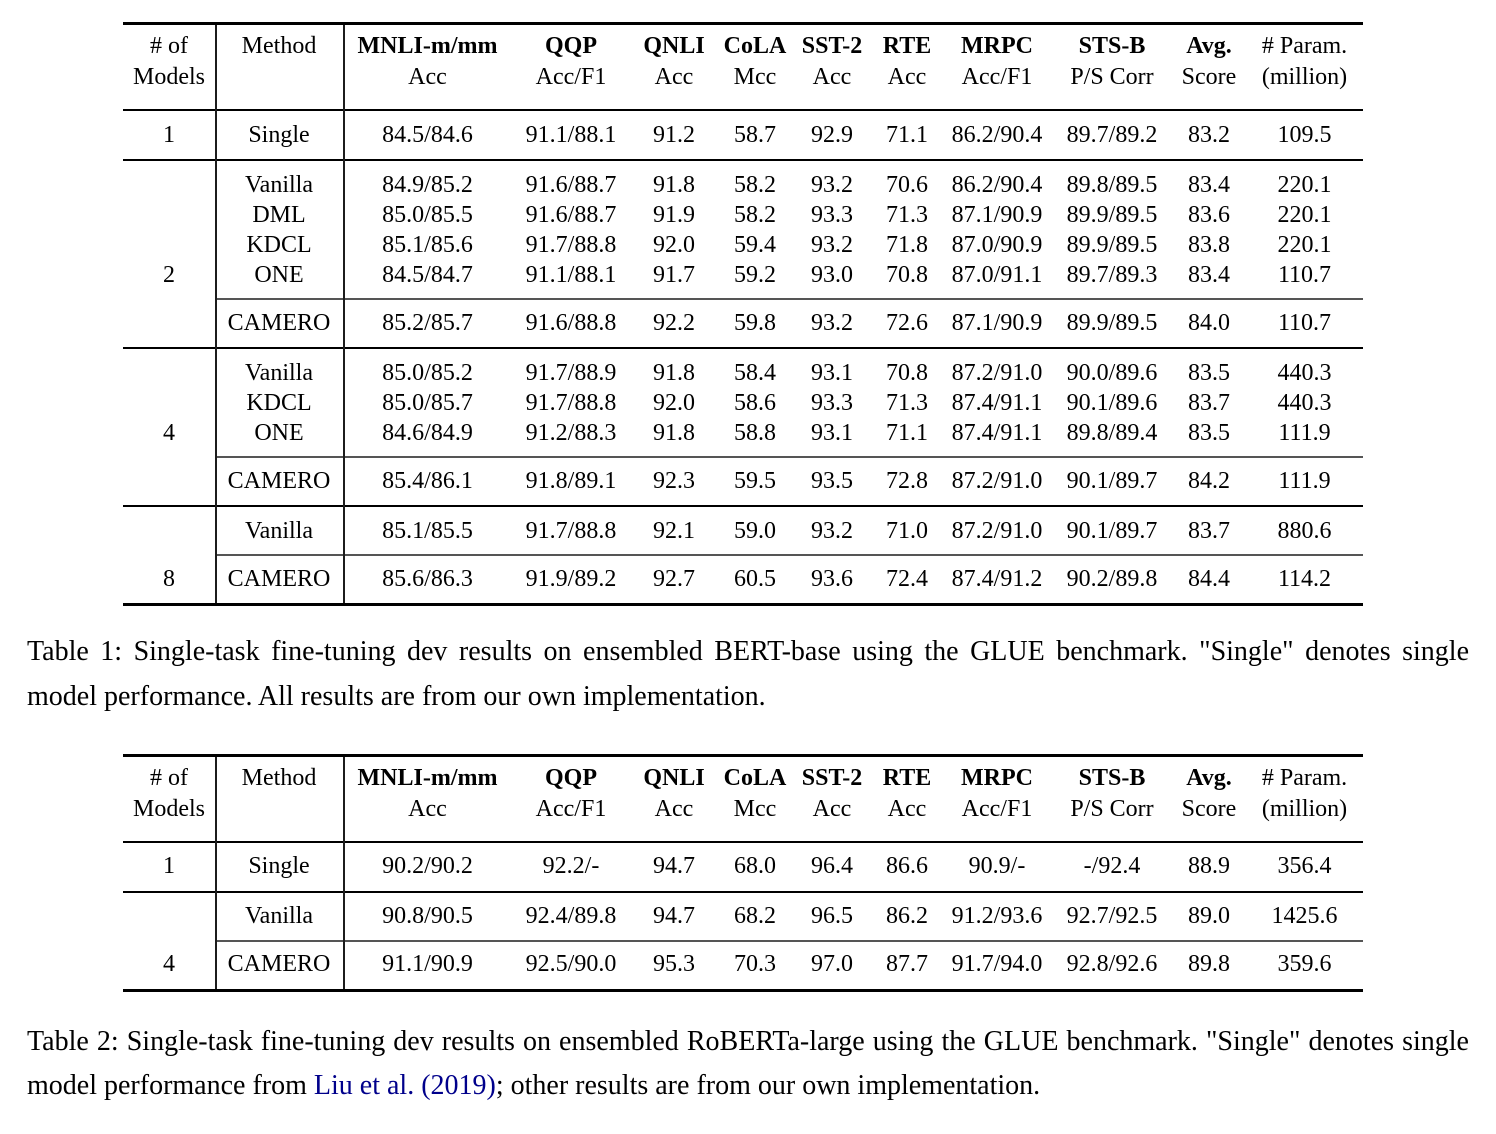 This screenshot has height=1134, width=1496. Describe the element at coordinates (907, 432) in the screenshot. I see `value-cell: 71.1` at that location.